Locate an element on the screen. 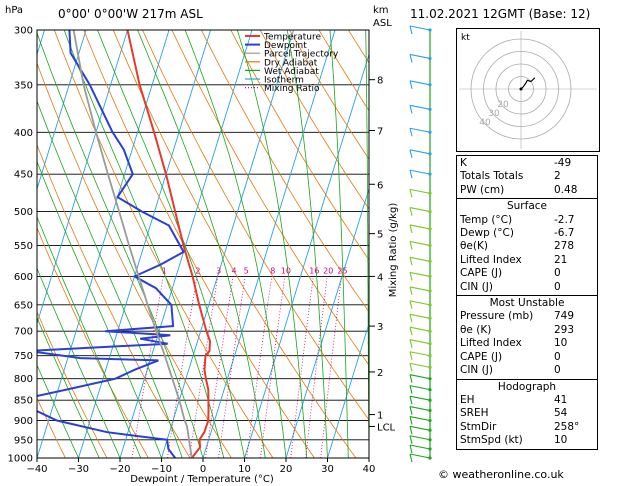 The height and width of the screenshot is (486, 629). surface-index-row: CAPE (J) 0 is located at coordinates (527, 273).